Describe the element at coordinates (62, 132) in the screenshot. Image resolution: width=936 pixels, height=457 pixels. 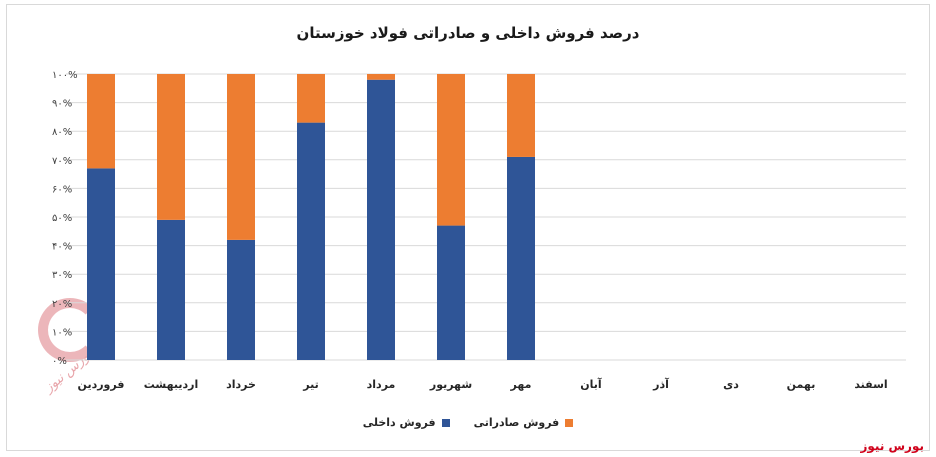
I see `y-tick-label: ۸۰%` at that location.